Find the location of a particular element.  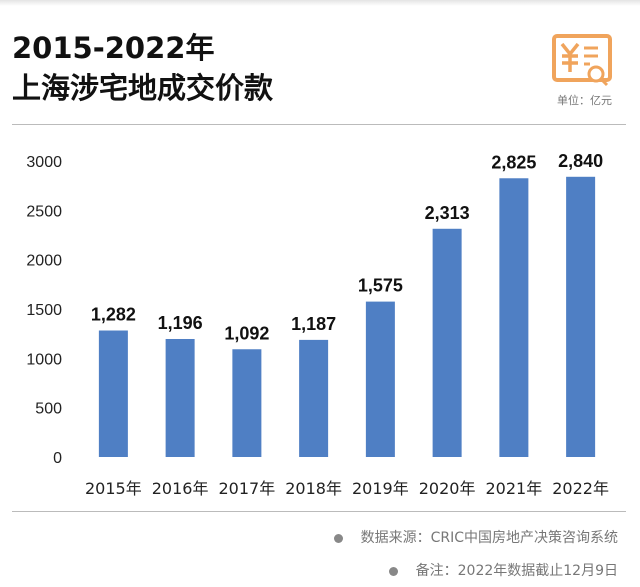

y-tick-label: 3000 is located at coordinates (44, 162).